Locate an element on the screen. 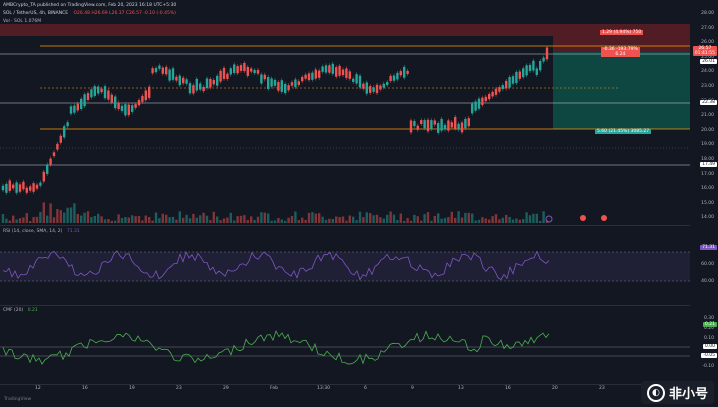 Image resolution: width=718 pixels, height=407 pixels. cmf-label: CMF (20) is located at coordinates (13, 310).